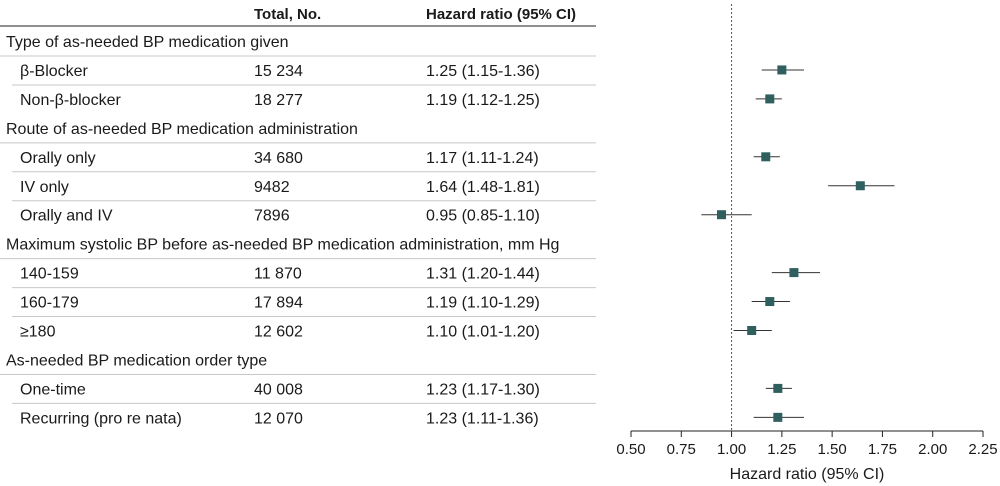 The height and width of the screenshot is (486, 1000). What do you see at coordinates (832, 449) in the screenshot?
I see `x-tick-label: 1.50` at bounding box center [832, 449].